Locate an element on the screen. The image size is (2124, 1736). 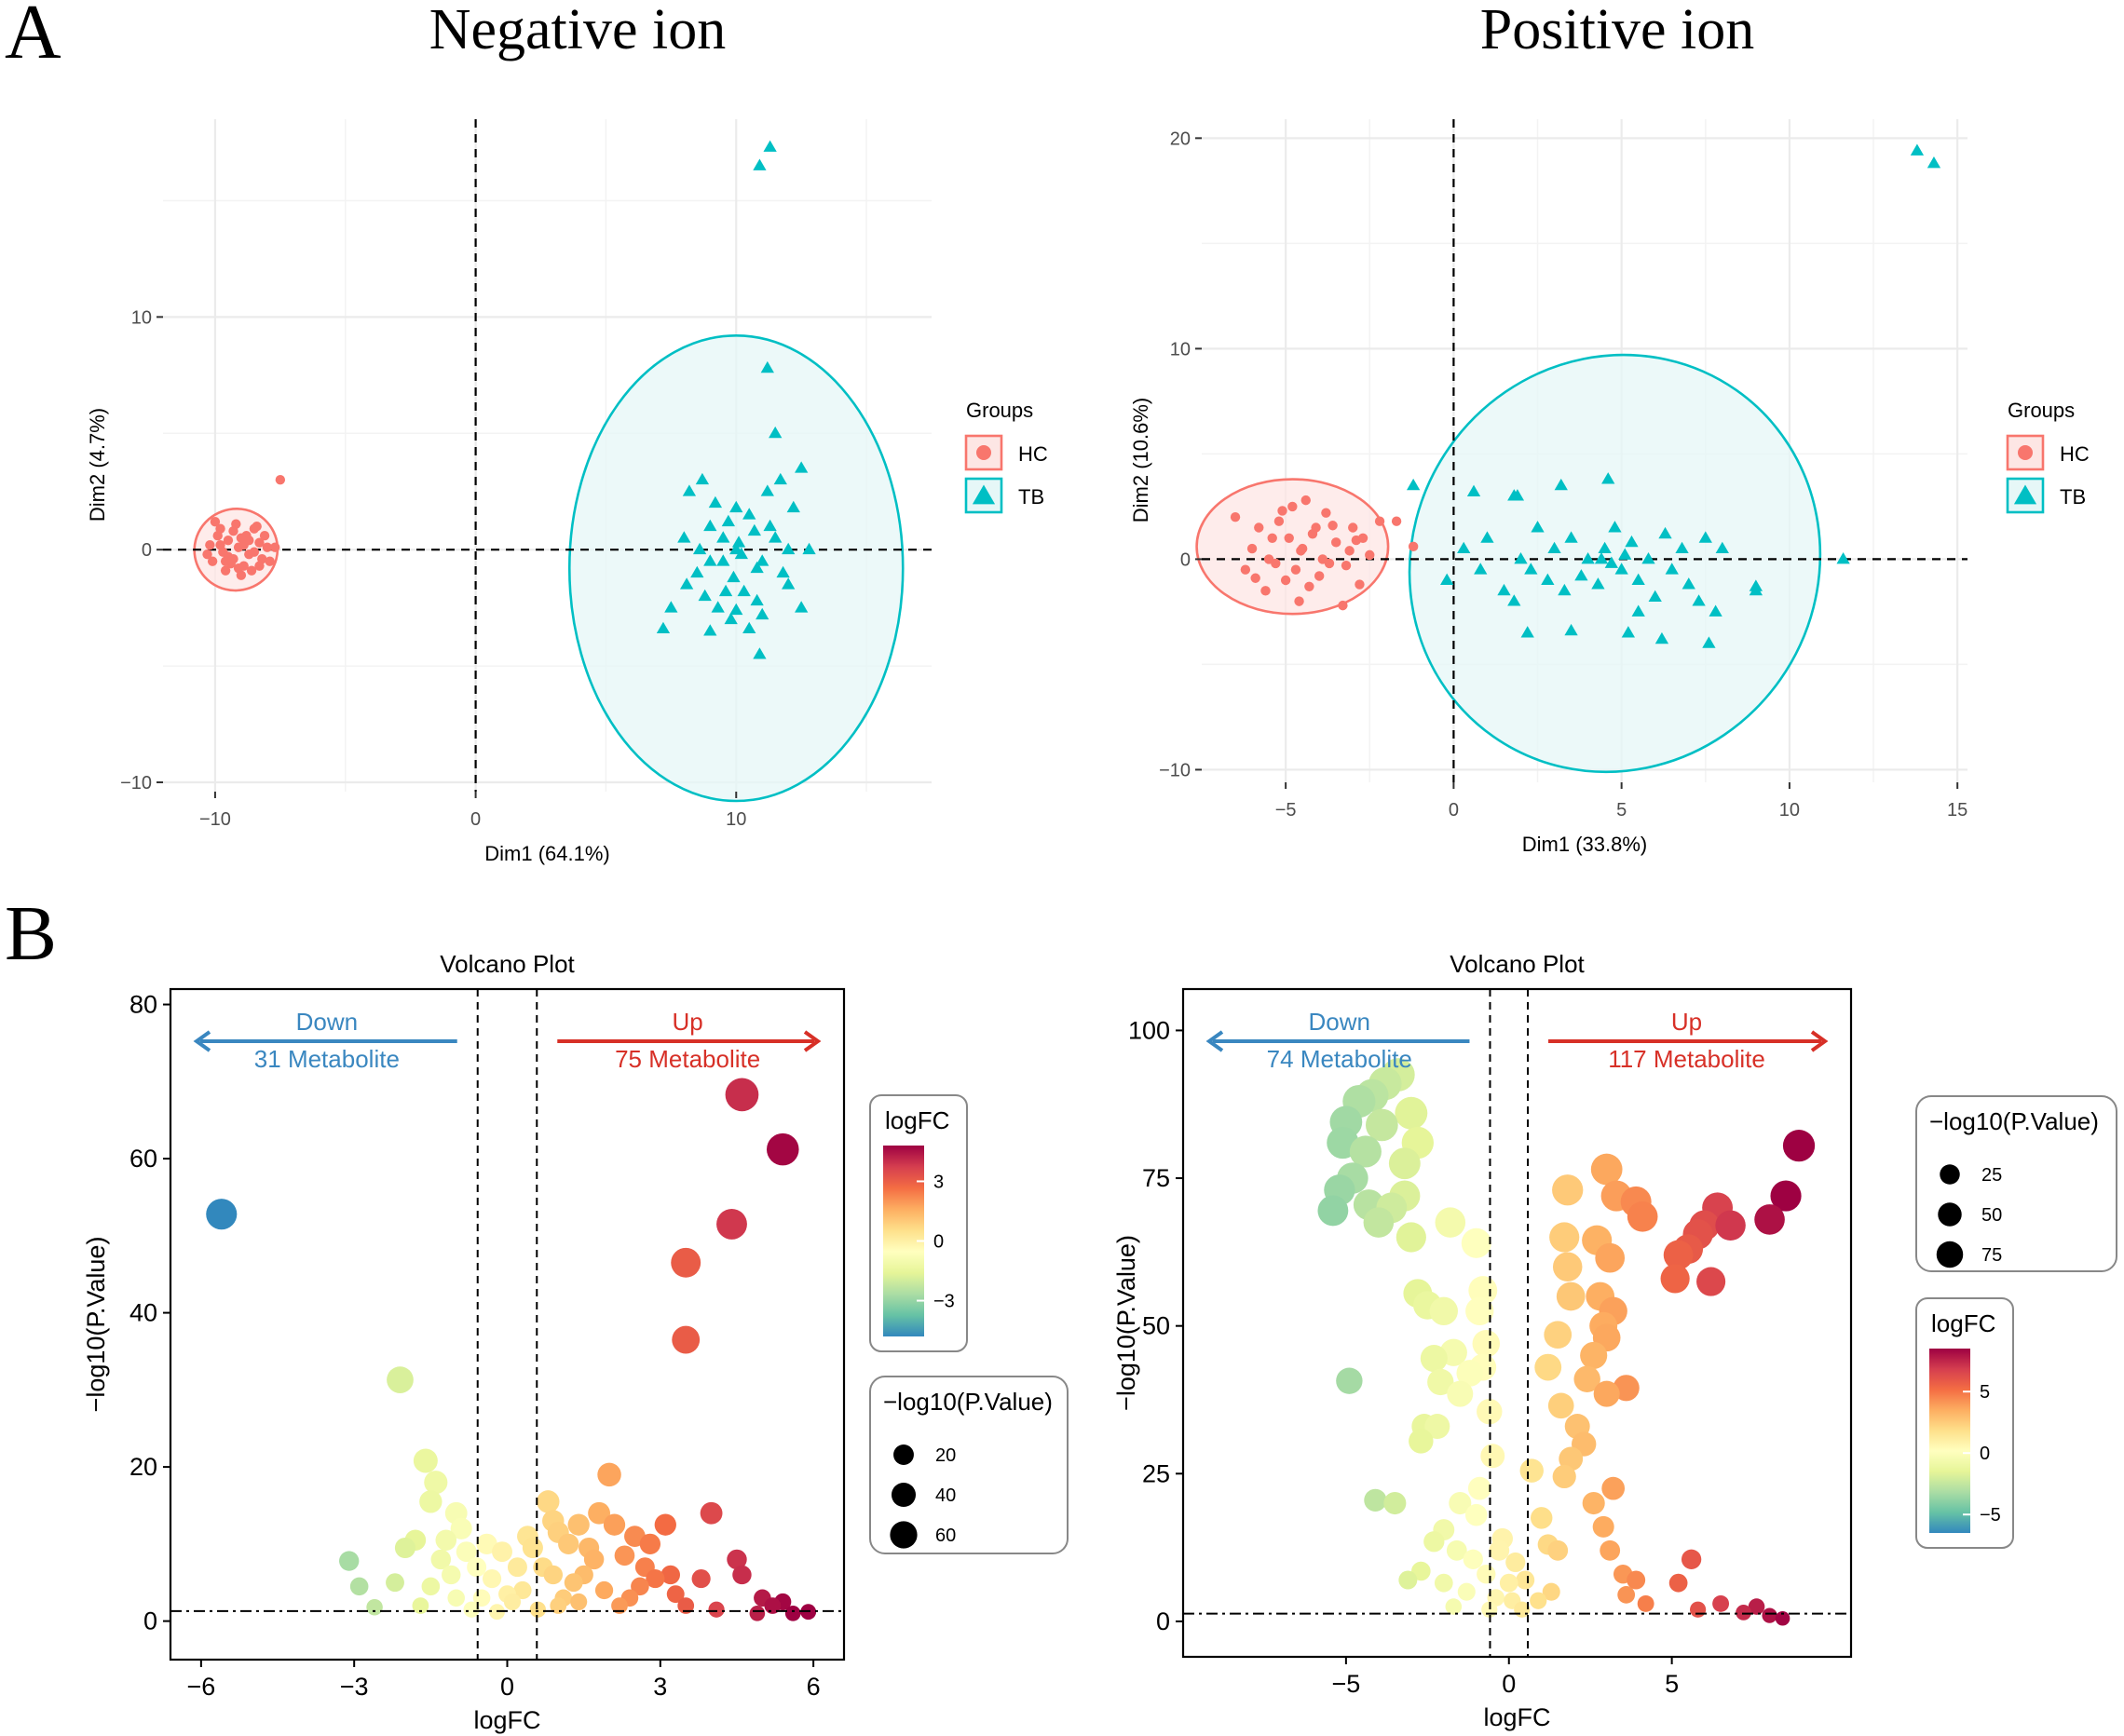
y-axis-label: −log10(P.Value) is located at coordinates (96, 1325).